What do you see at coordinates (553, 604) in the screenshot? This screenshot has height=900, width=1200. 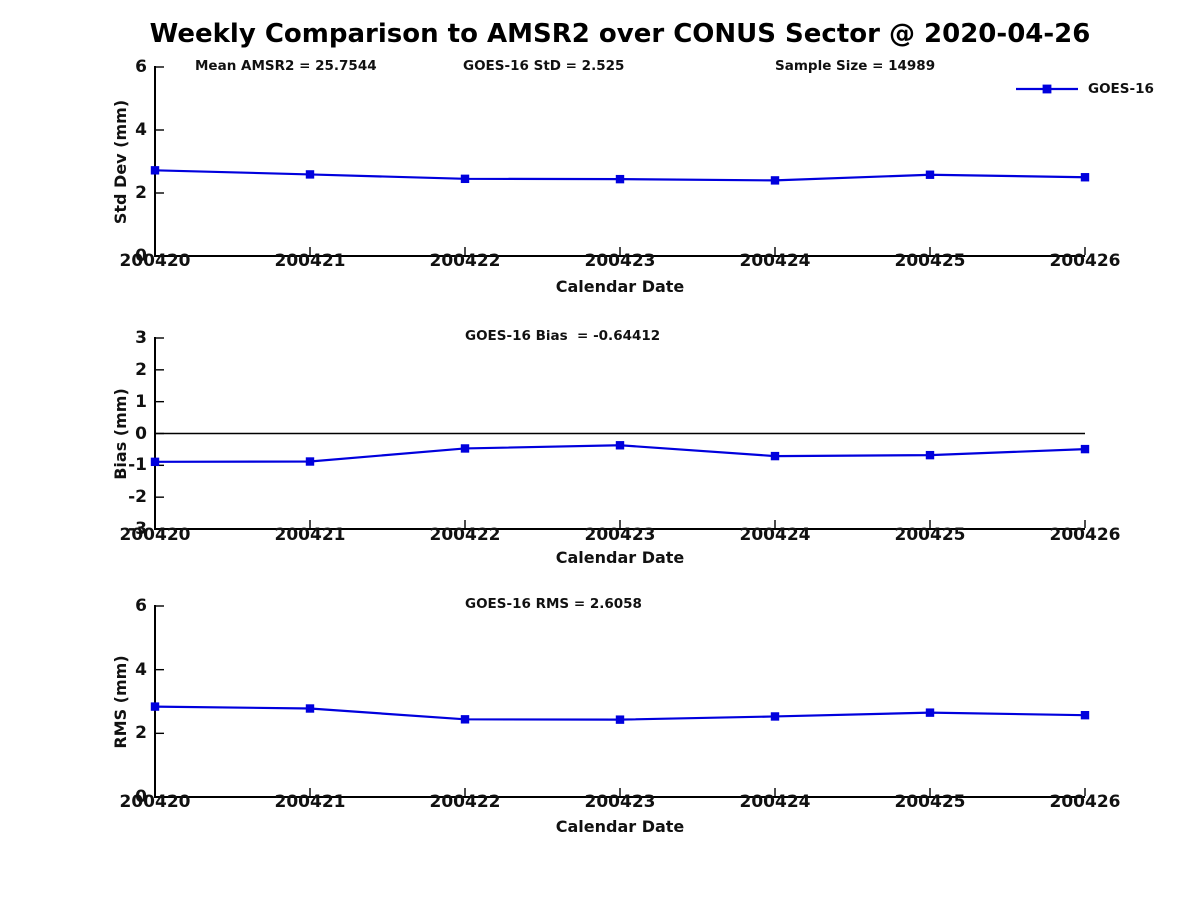 I see `annotation: GOES-16 RMS = 2.6058` at bounding box center [553, 604].